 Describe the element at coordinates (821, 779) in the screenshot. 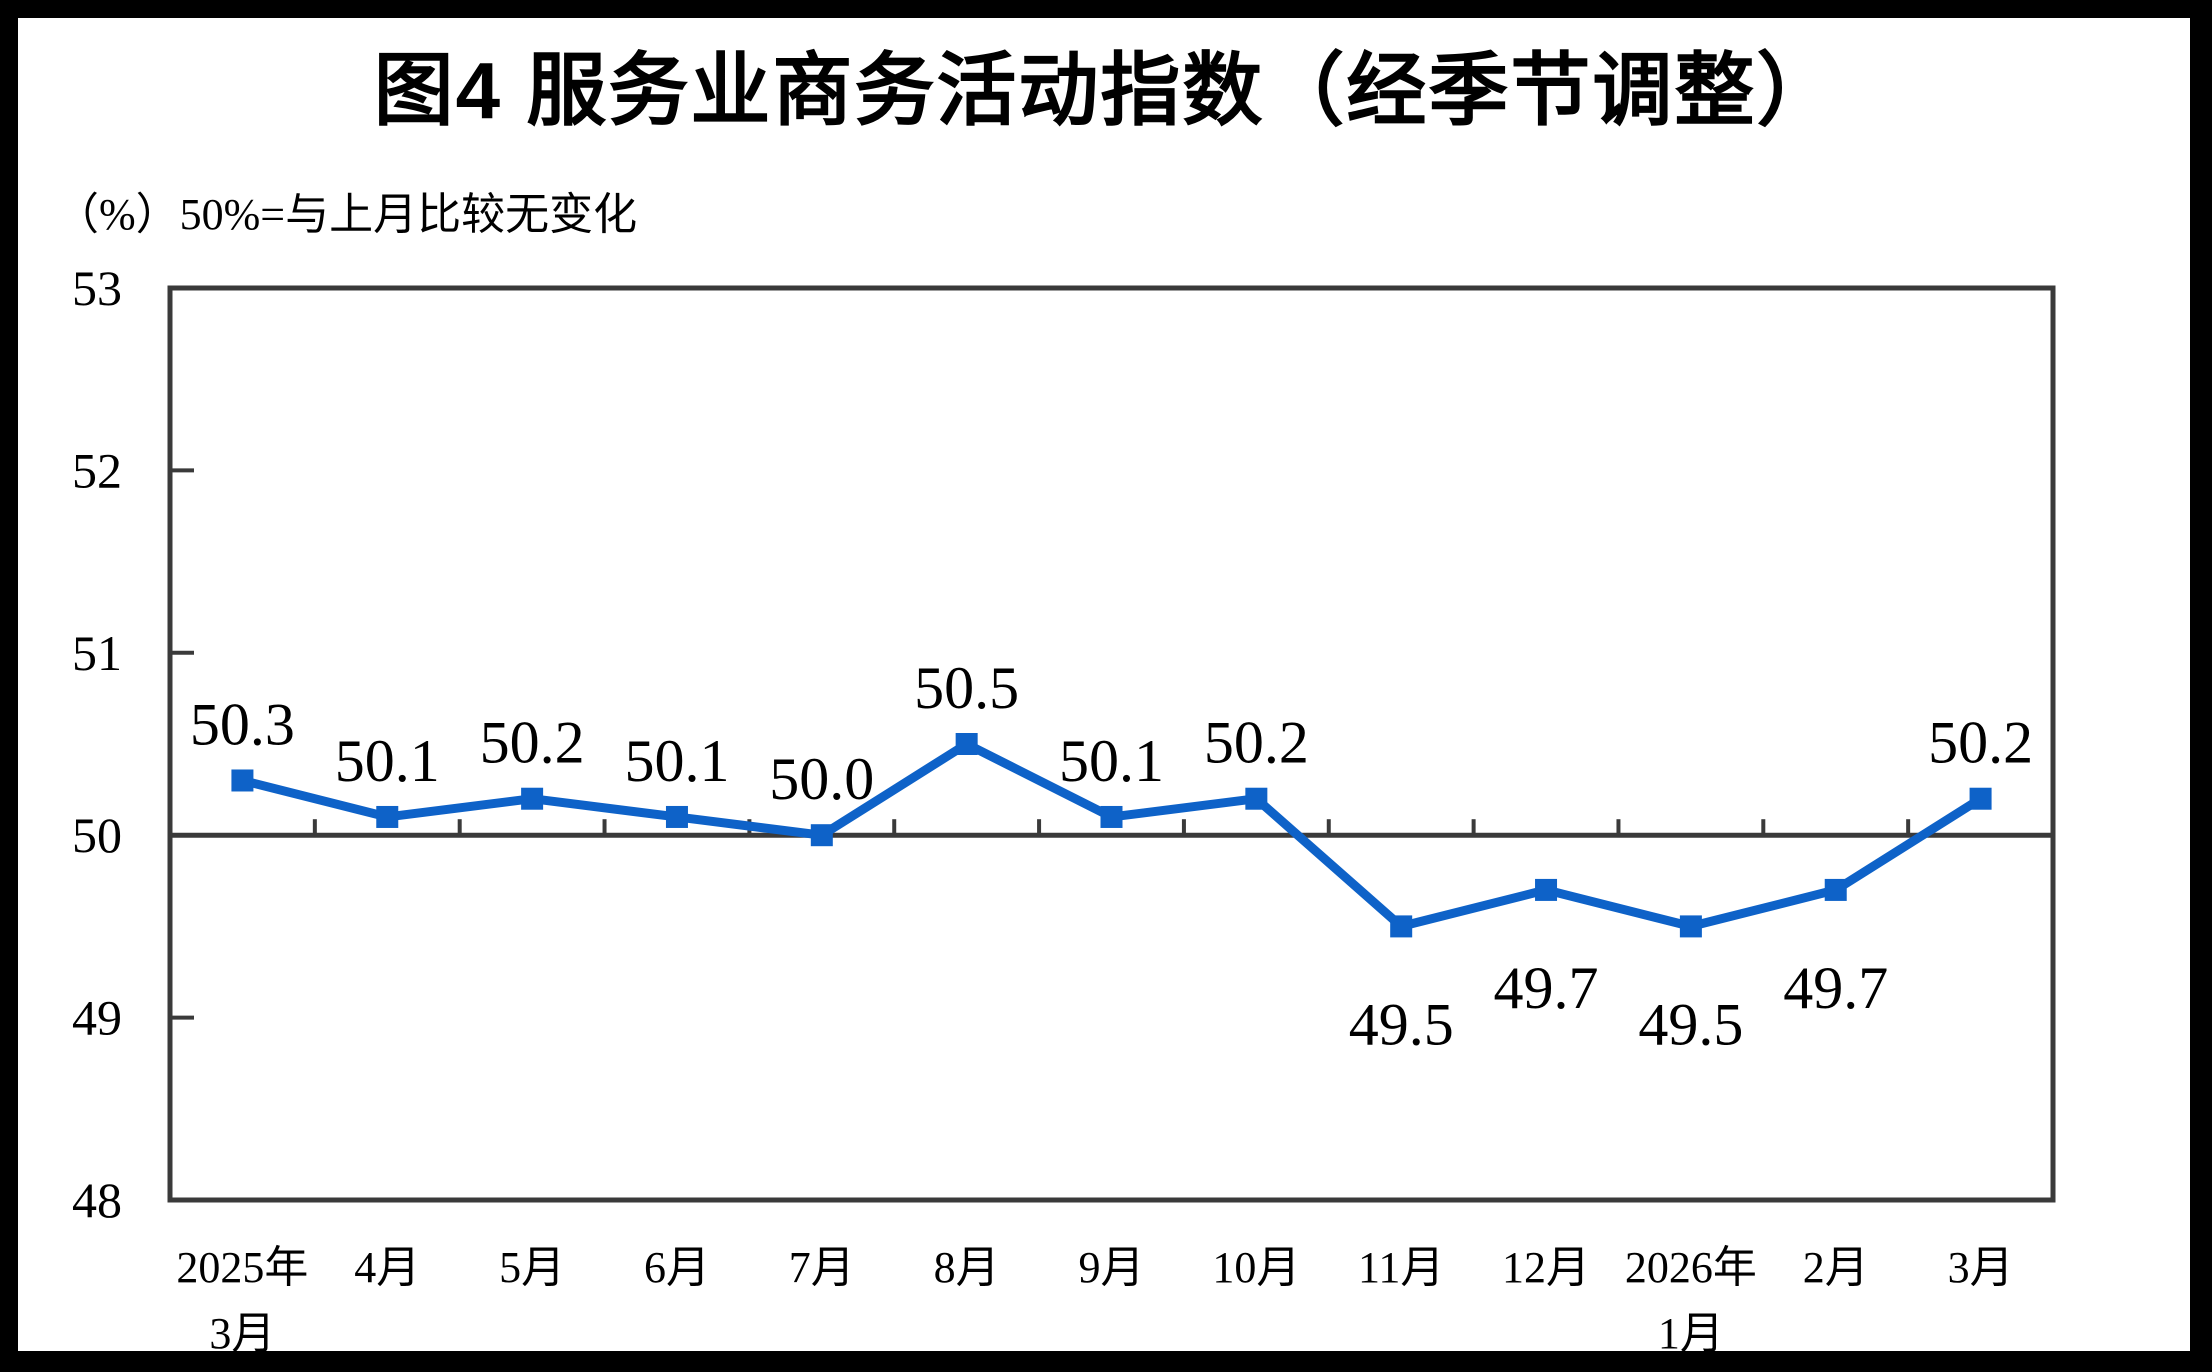

I see `data-label: 50.0` at that location.